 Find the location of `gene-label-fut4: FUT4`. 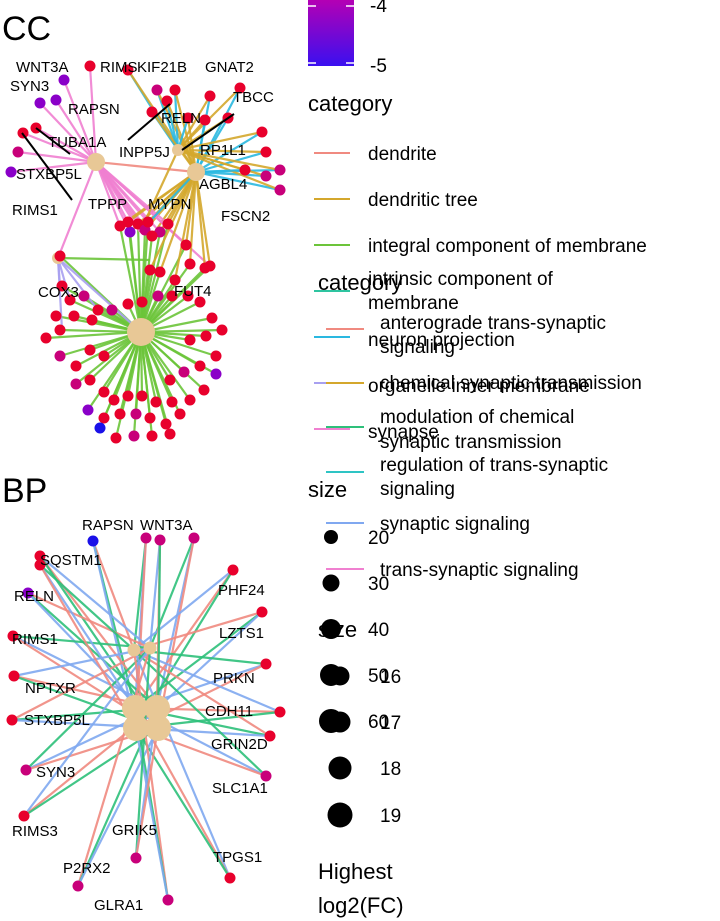

gene-label-fut4: FUT4 is located at coordinates (193, 291).